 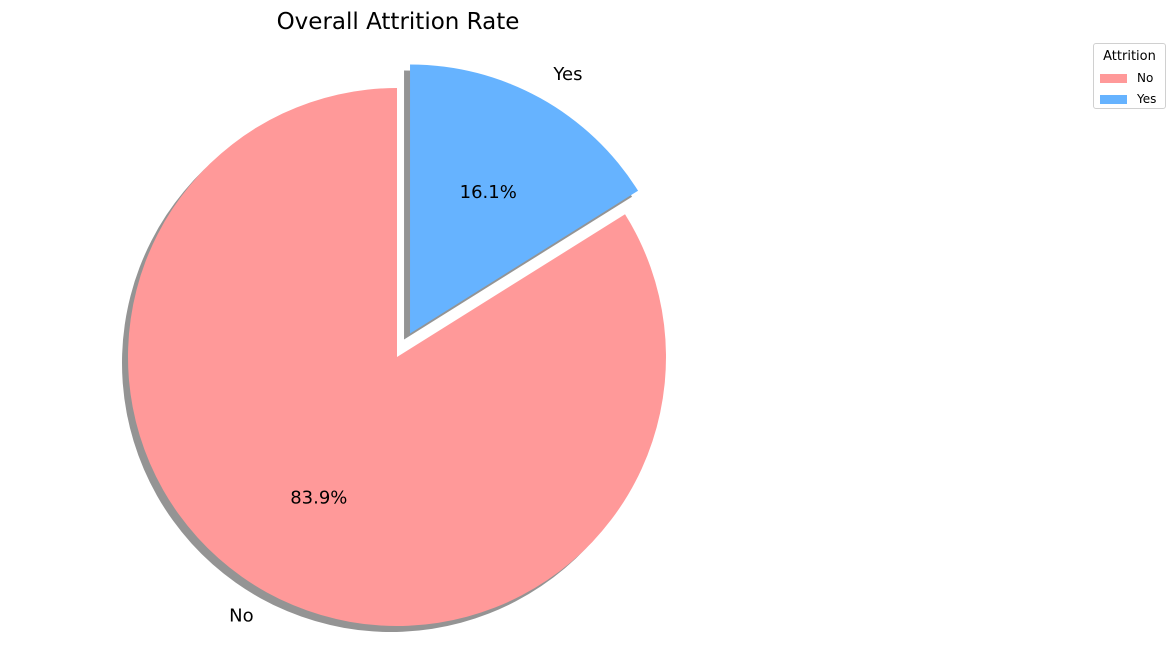 I want to click on legend-label-yes: Yes, so click(x=1147, y=99).